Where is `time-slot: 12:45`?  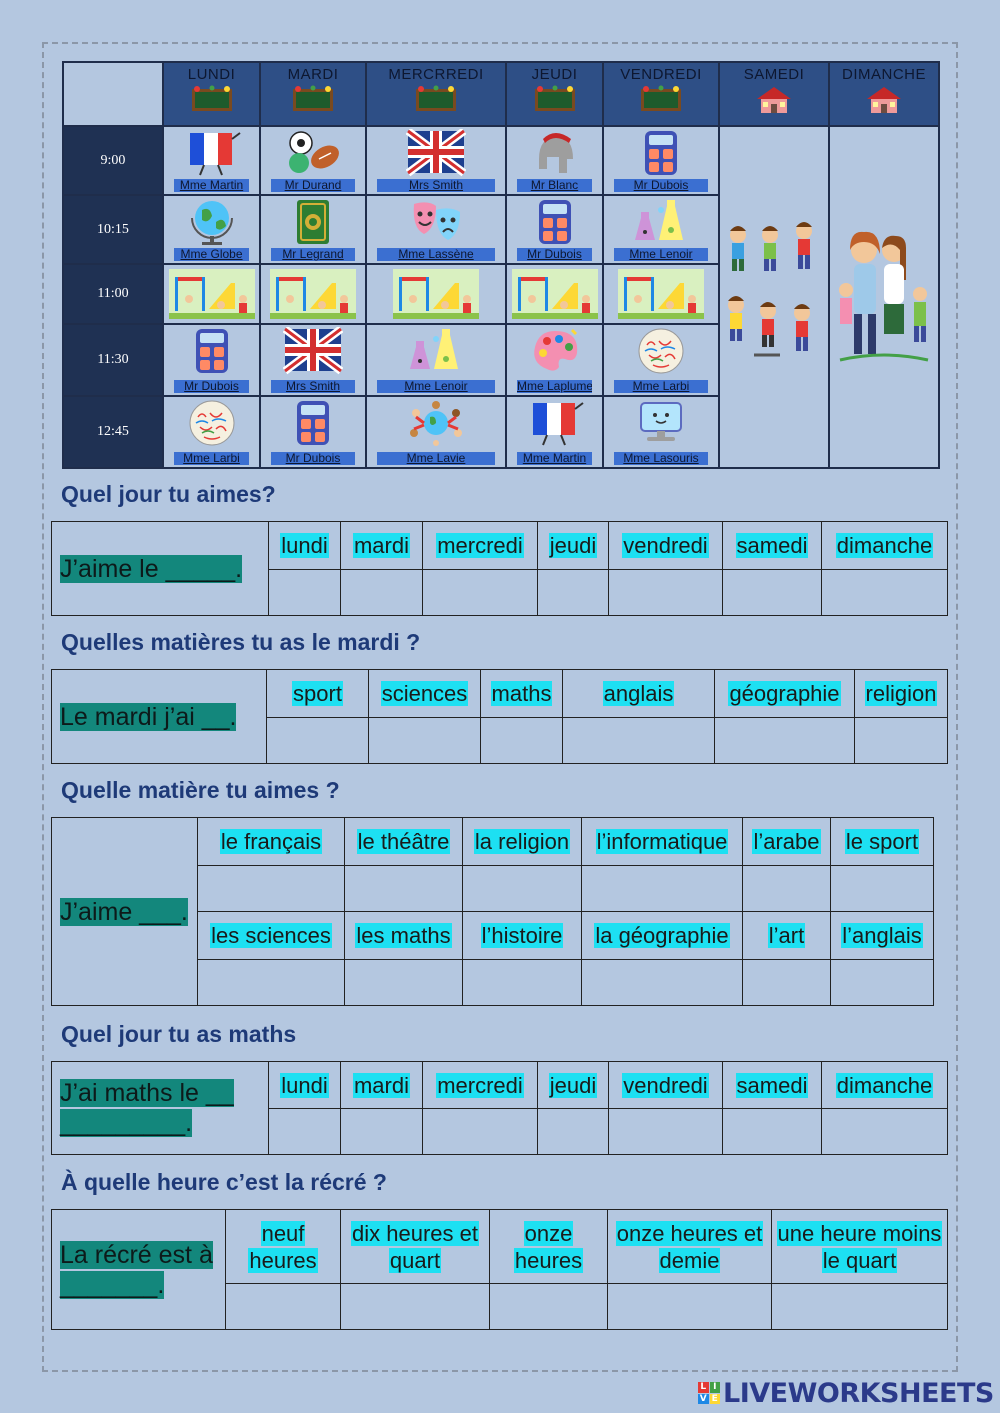 time-slot: 12:45 is located at coordinates (113, 432).